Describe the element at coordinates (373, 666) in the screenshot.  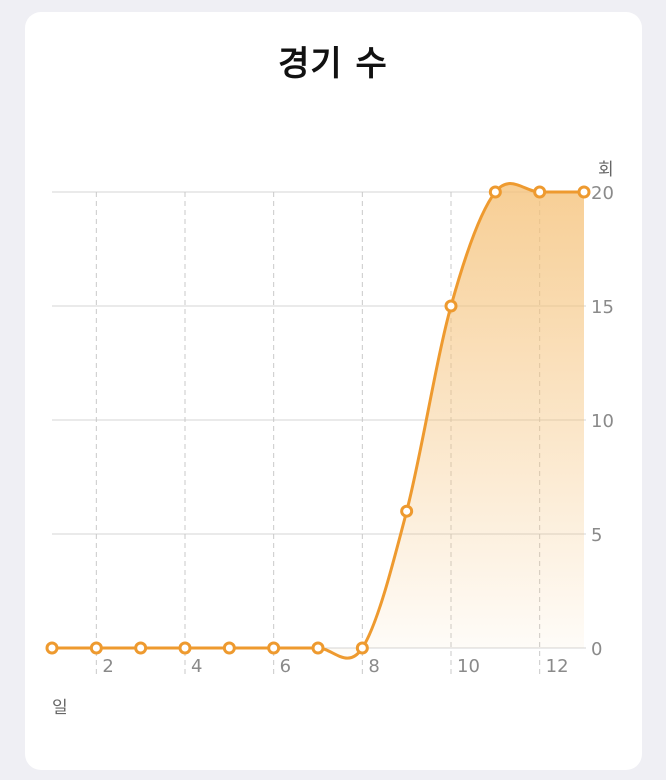
I see `x-tick-label: 8` at that location.